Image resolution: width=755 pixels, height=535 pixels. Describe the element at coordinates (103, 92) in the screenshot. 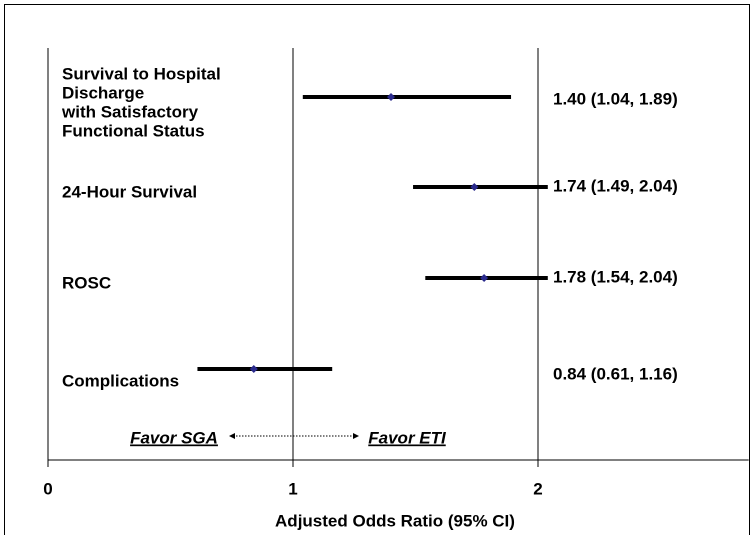

I see `row-label: Discharge` at that location.